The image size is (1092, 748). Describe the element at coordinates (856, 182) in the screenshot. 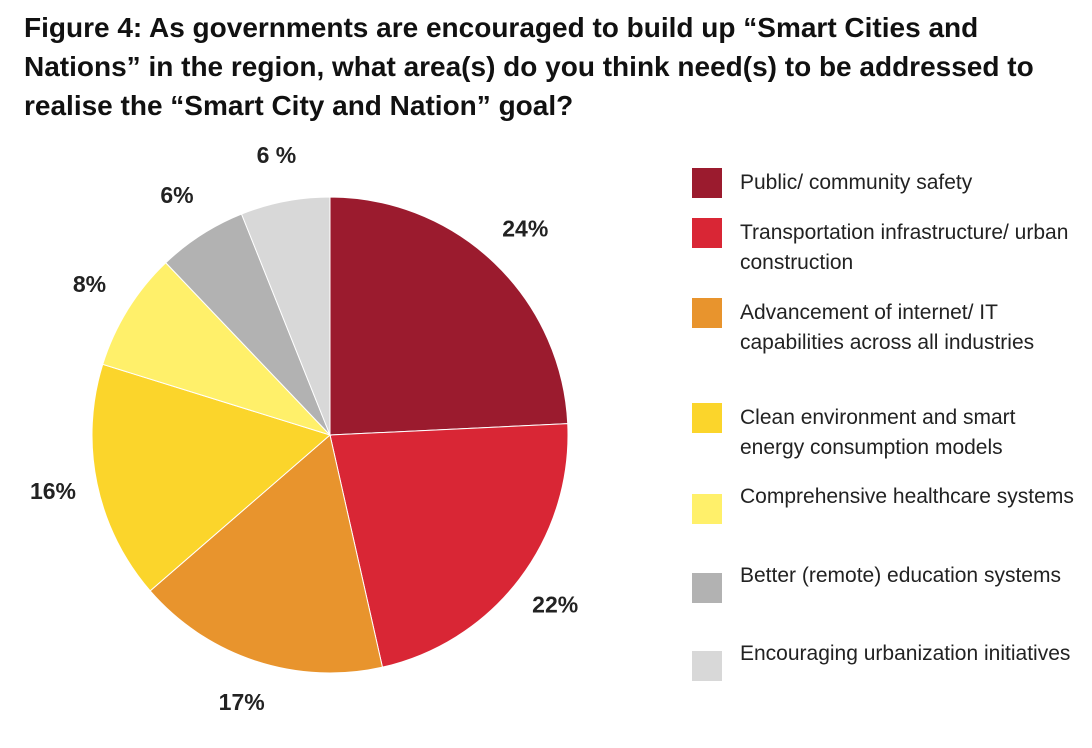

I see `legend-label: Public/ community safety` at that location.